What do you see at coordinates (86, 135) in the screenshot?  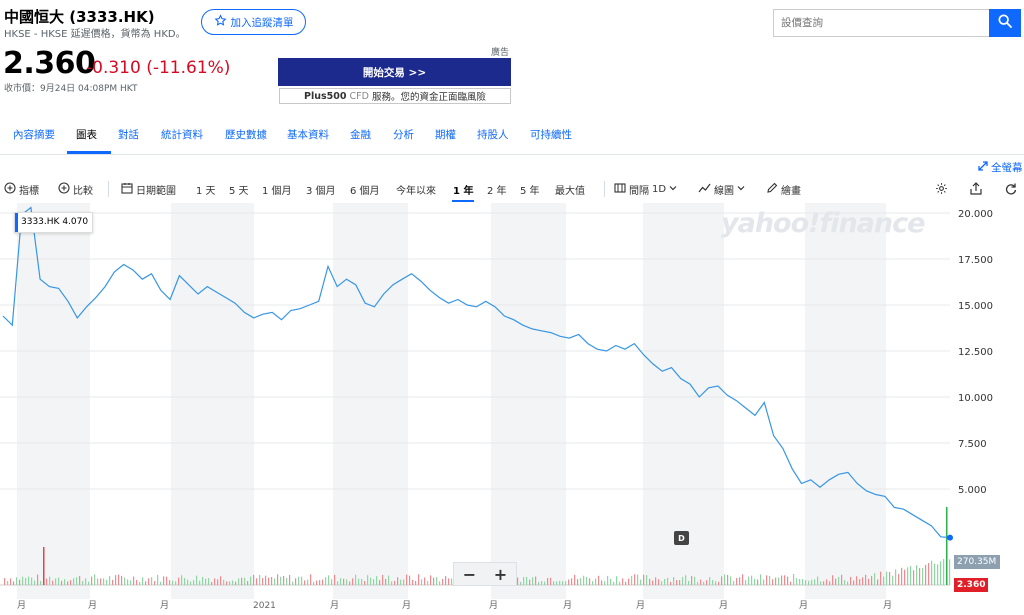 I see `tab-chart: 圖表` at bounding box center [86, 135].